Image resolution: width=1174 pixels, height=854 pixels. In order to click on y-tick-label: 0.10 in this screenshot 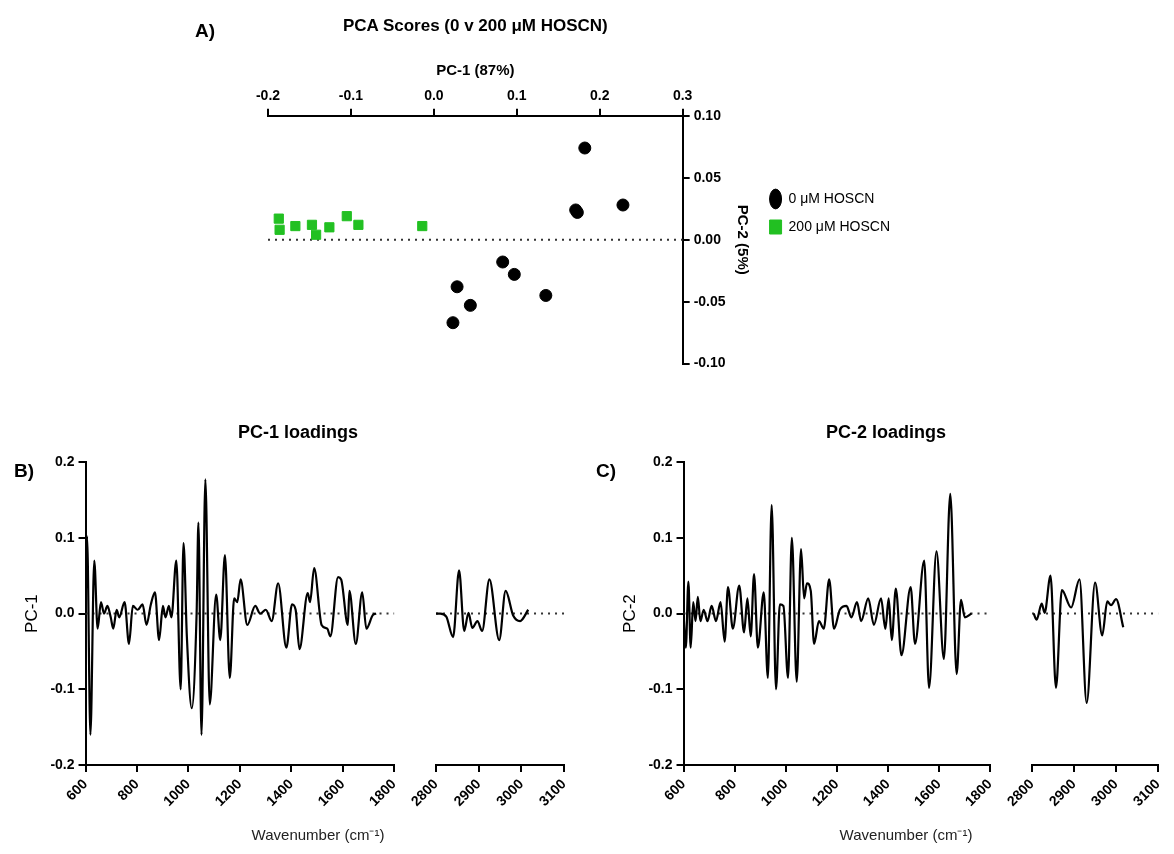, I will do `click(707, 114)`.